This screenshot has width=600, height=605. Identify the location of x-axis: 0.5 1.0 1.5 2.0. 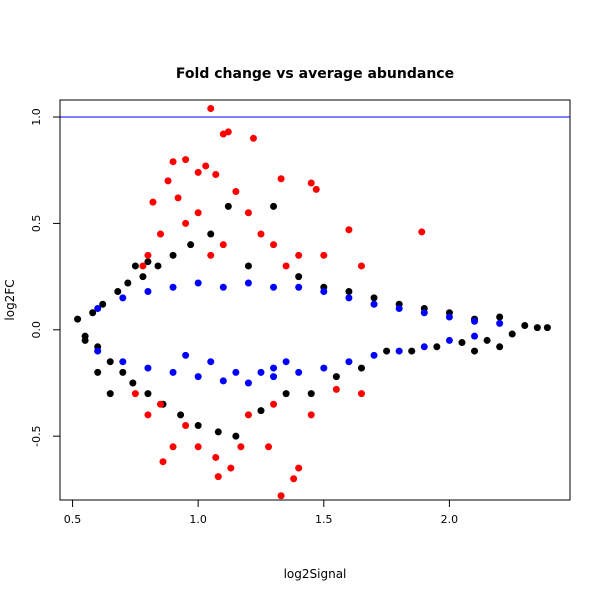
(261, 512).